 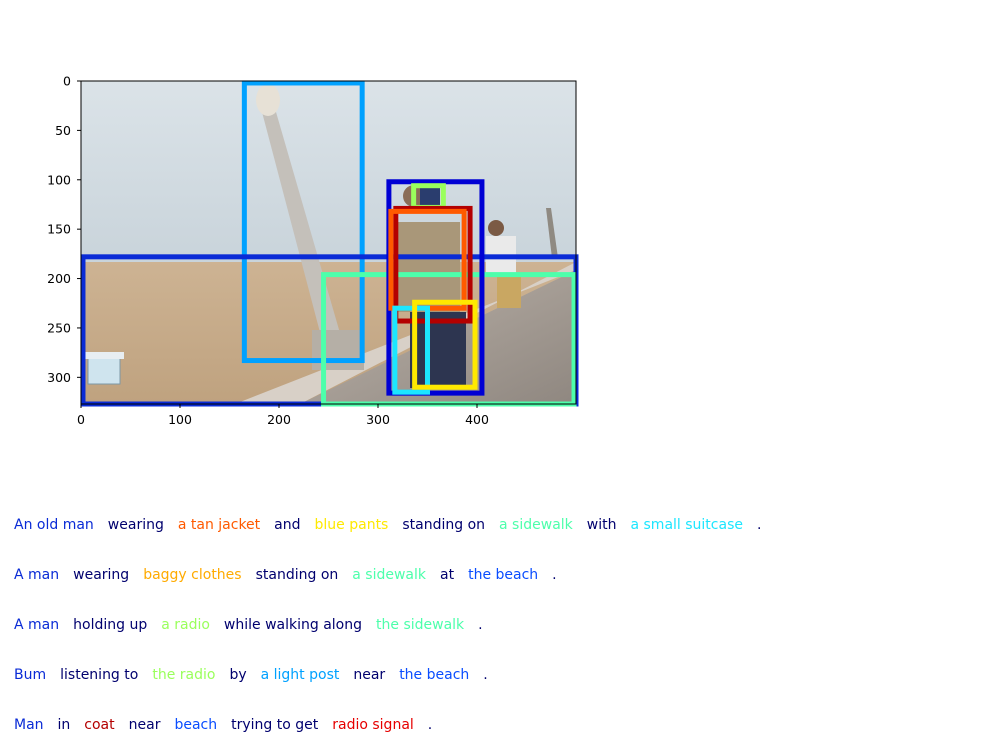 What do you see at coordinates (192, 574) in the screenshot?
I see `caption-phrase: baggy clothes` at bounding box center [192, 574].